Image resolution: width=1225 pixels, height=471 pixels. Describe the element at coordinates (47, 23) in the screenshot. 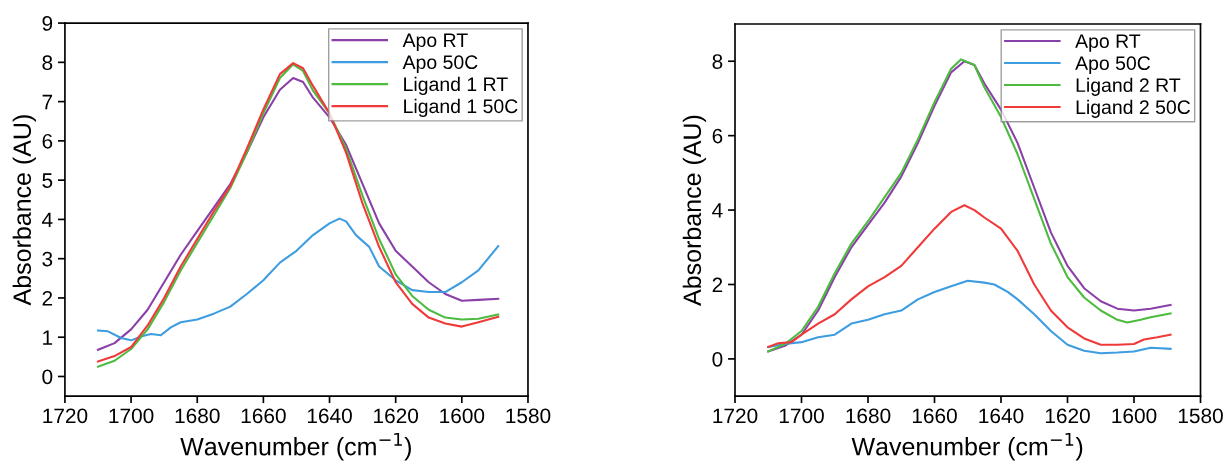

I see `y-tick-label: 9` at that location.